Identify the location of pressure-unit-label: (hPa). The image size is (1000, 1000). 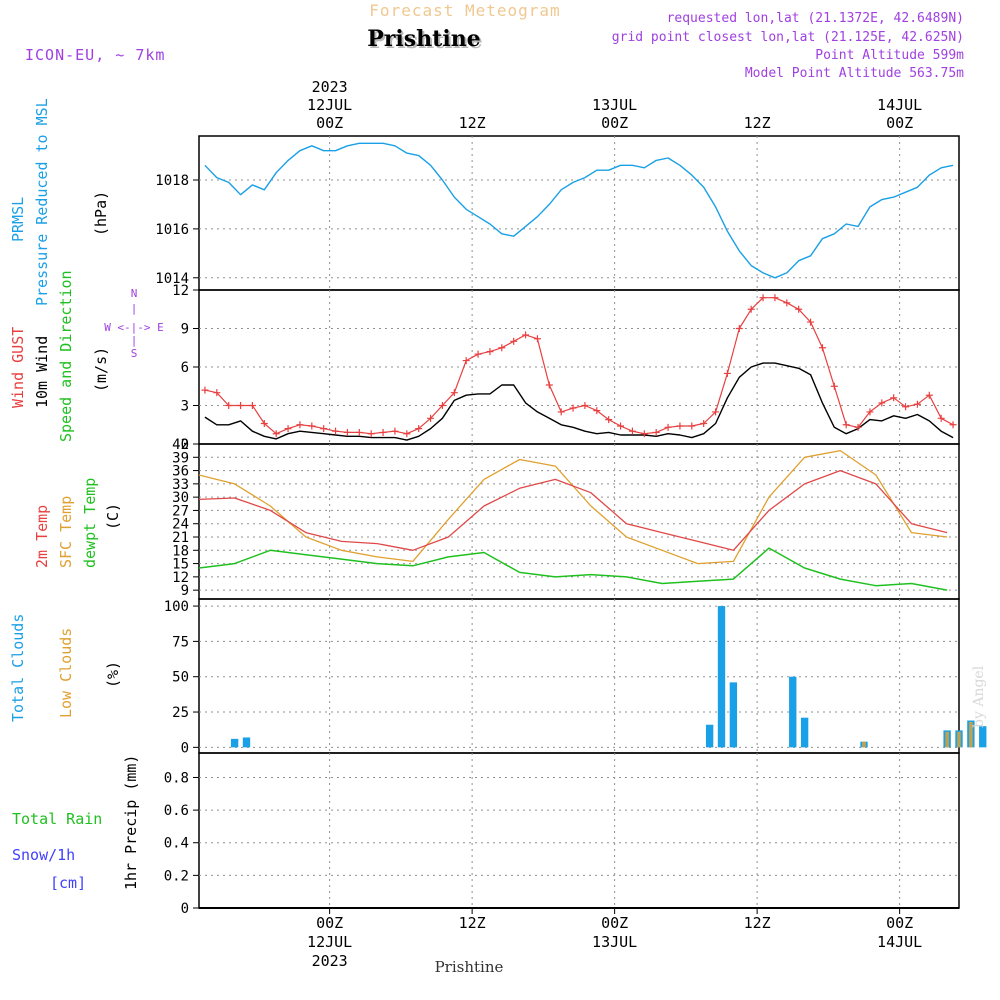
(101, 213).